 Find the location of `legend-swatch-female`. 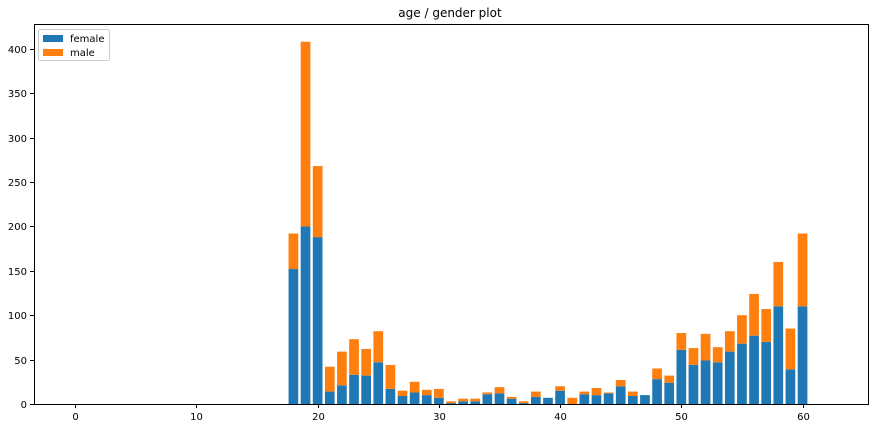

legend-swatch-female is located at coordinates (53, 38).